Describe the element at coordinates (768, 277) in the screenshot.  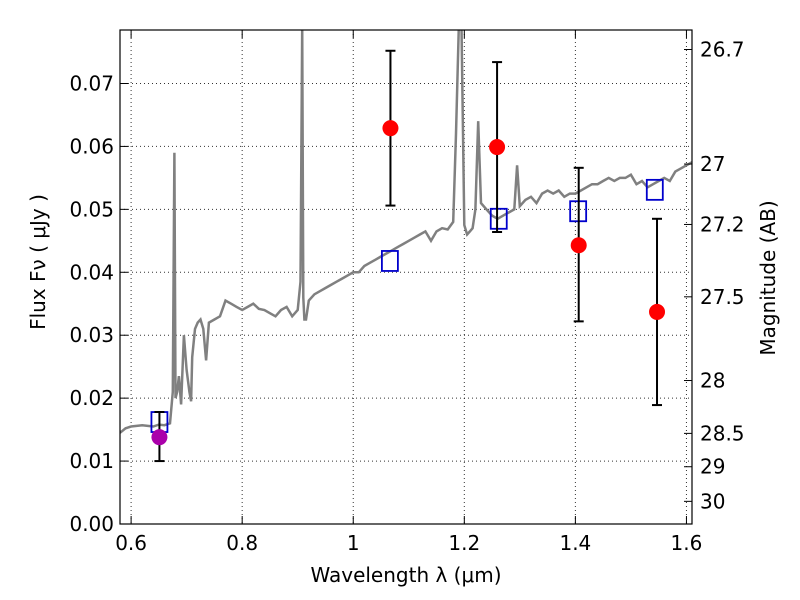
I see `y2-axis-title: Magnitude (AB)` at that location.